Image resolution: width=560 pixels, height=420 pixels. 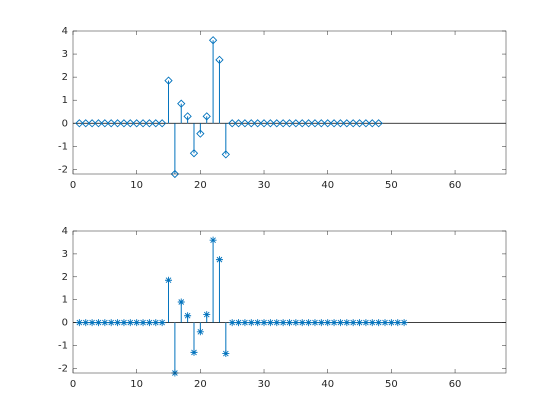 What do you see at coordinates (200, 185) in the screenshot?
I see `x-tick-label: 20` at bounding box center [200, 185].